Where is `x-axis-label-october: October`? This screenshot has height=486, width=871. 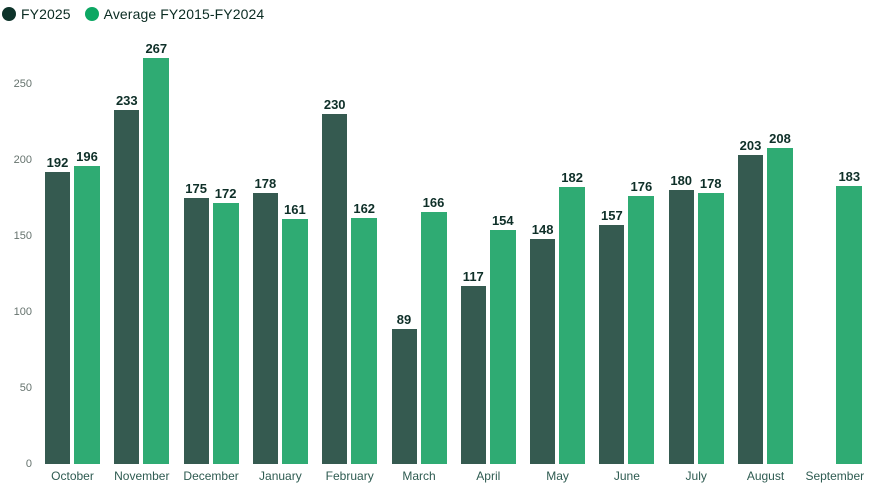
x-axis-label-october: October is located at coordinates (72, 476).